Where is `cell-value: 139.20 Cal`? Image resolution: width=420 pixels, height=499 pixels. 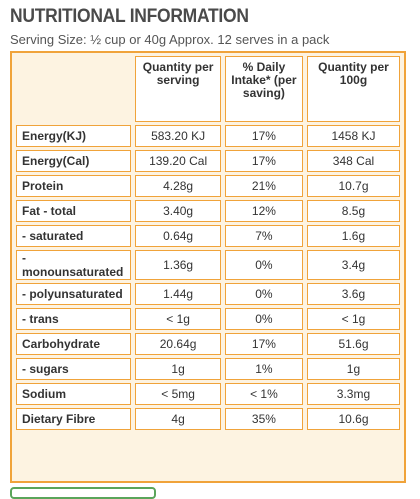
cell-value: 139.20 Cal is located at coordinates (178, 161).